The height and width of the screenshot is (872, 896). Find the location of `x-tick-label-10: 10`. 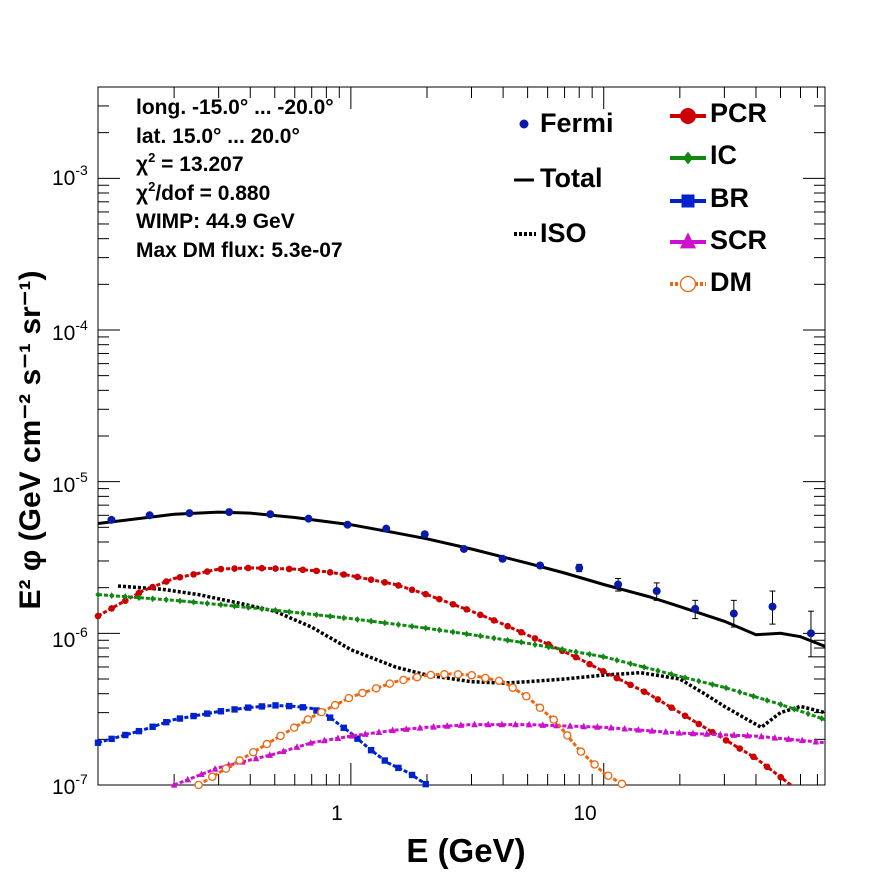

x-tick-label-10: 10 is located at coordinates (584, 813).